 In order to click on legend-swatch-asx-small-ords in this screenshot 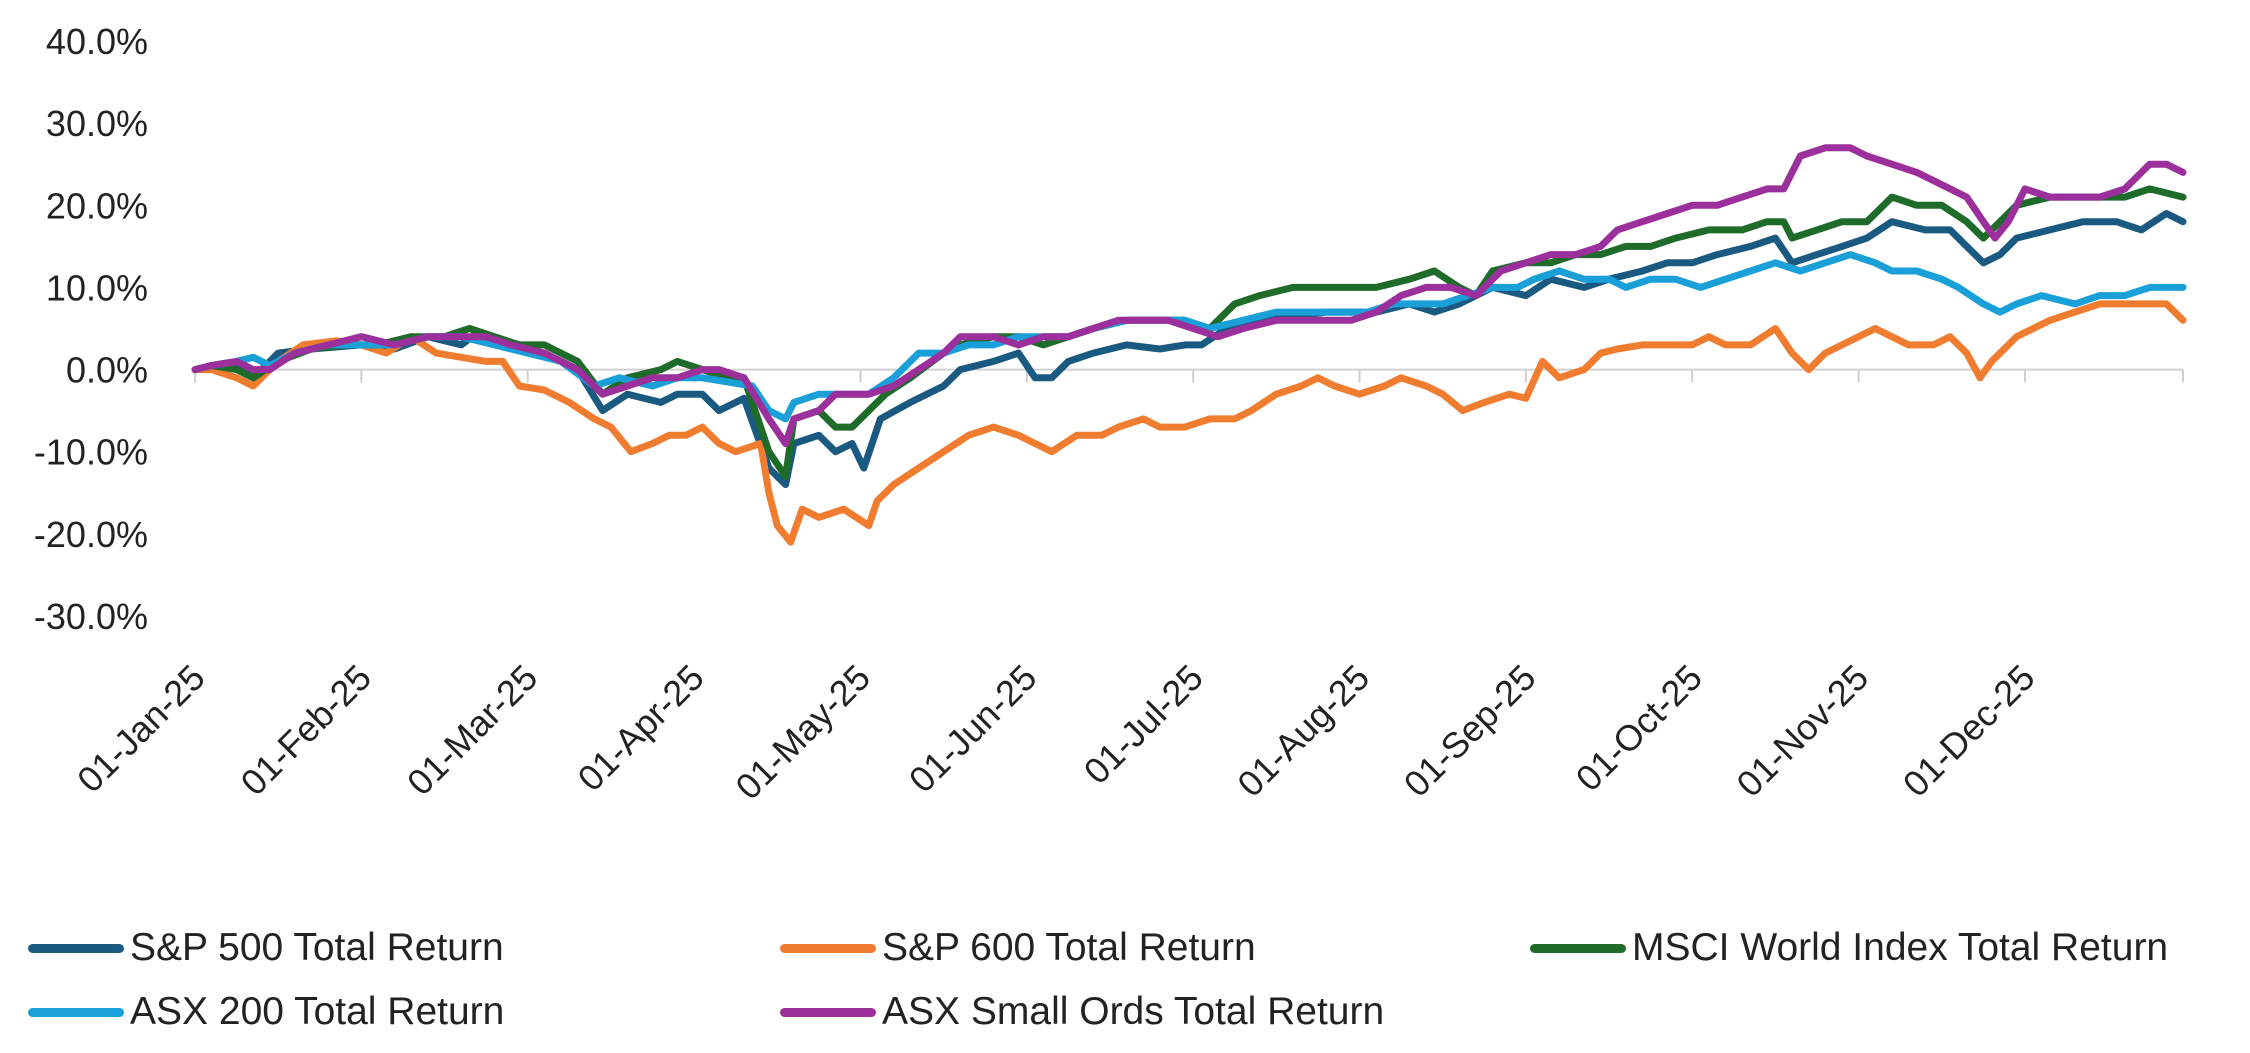, I will do `click(828, 1012)`.